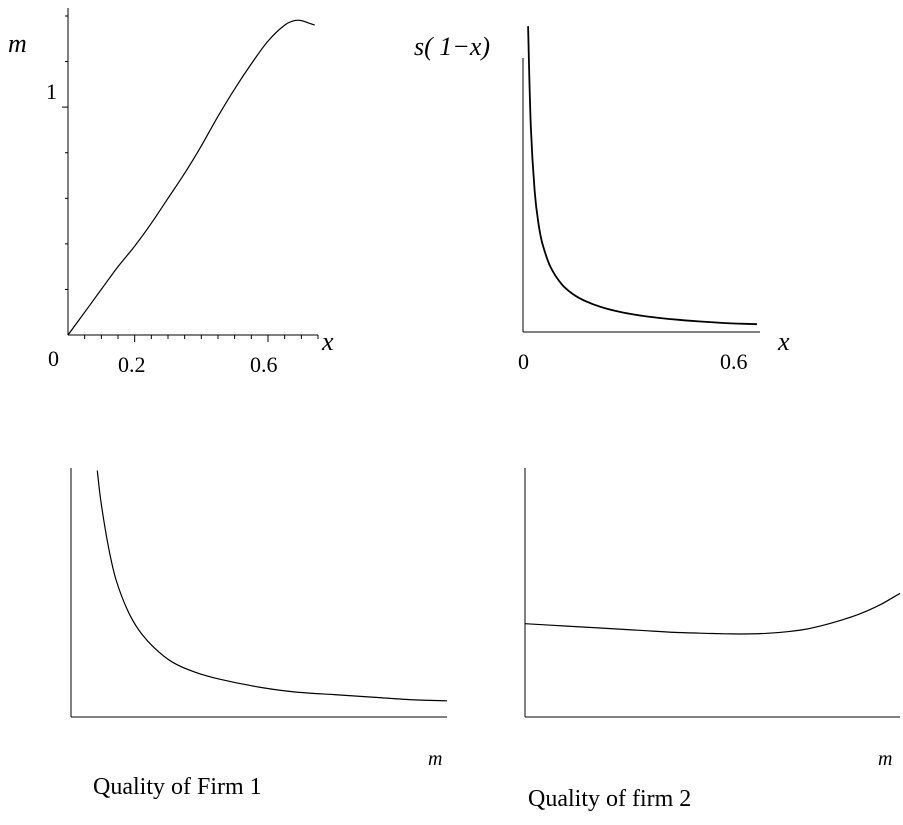 The width and height of the screenshot is (903, 825). Describe the element at coordinates (452, 46) in the screenshot. I see `tr-y-axis-label: s( 1−x)` at that location.